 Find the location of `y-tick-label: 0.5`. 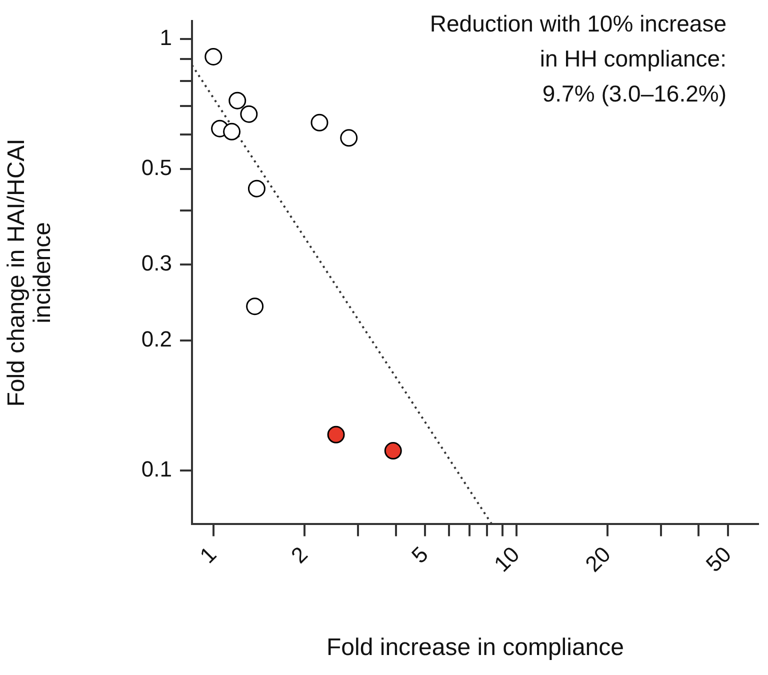

y-tick-label: 0.5 is located at coordinates (156, 167).